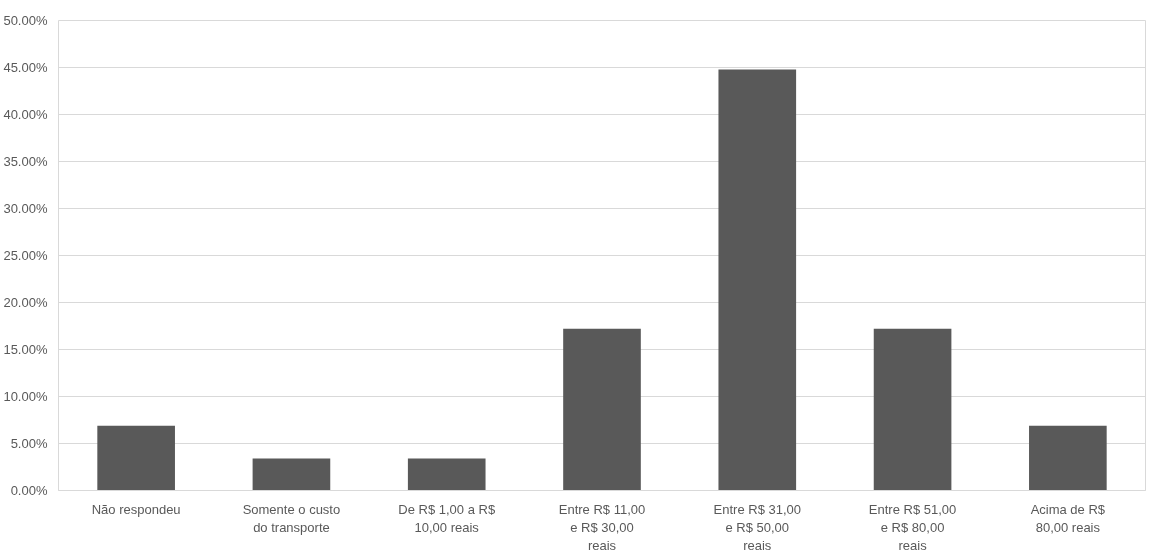 This screenshot has width=1171, height=560. What do you see at coordinates (29, 490) in the screenshot?
I see `y-tick-label: 0.00%` at bounding box center [29, 490].